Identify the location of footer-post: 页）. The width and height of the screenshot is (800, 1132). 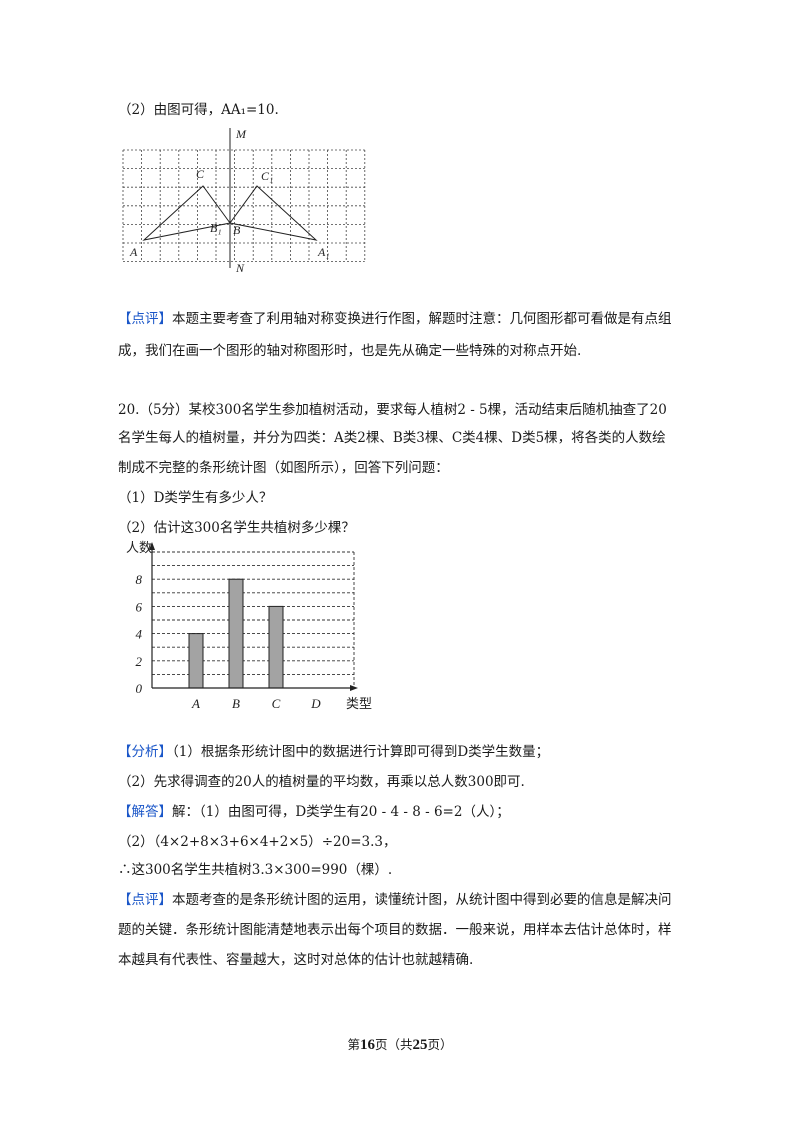
(440, 1044).